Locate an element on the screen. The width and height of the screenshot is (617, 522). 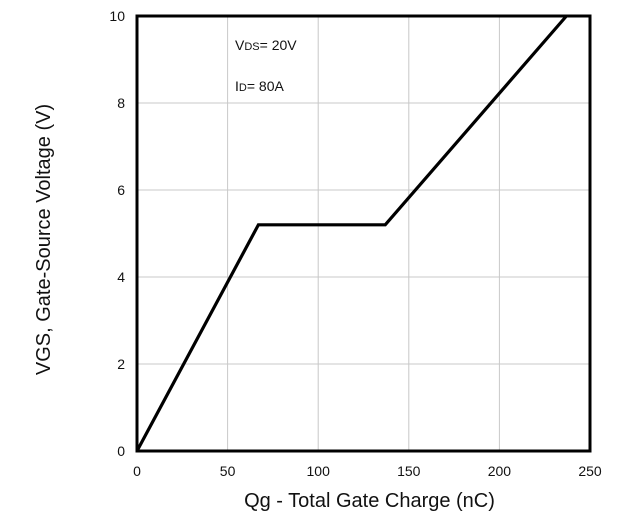
id-annotation-sub: D is located at coordinates (243, 88).